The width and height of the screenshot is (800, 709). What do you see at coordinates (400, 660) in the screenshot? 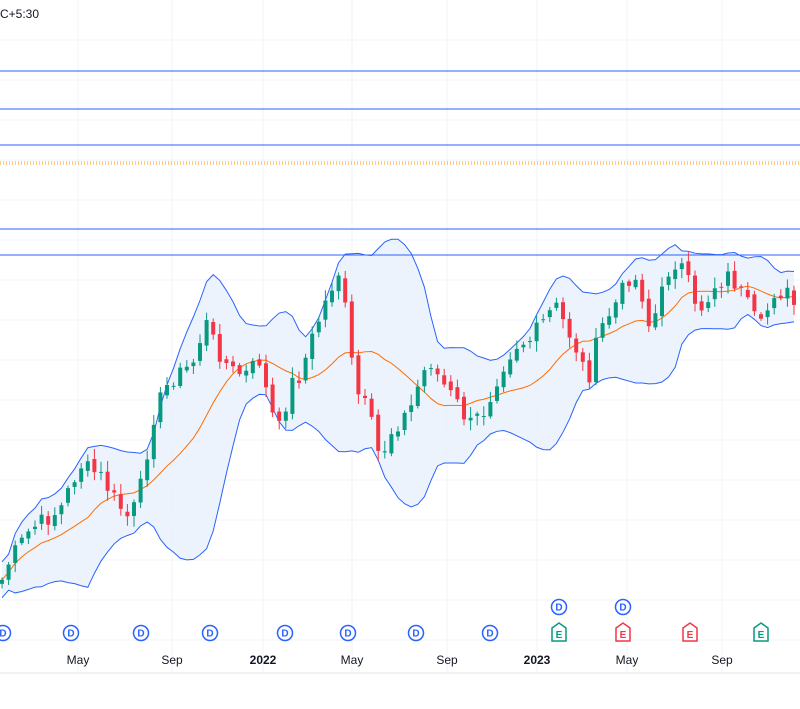
I see `time-axis: May Sep 2022 May Sep 2023 May Sep` at bounding box center [400, 660].